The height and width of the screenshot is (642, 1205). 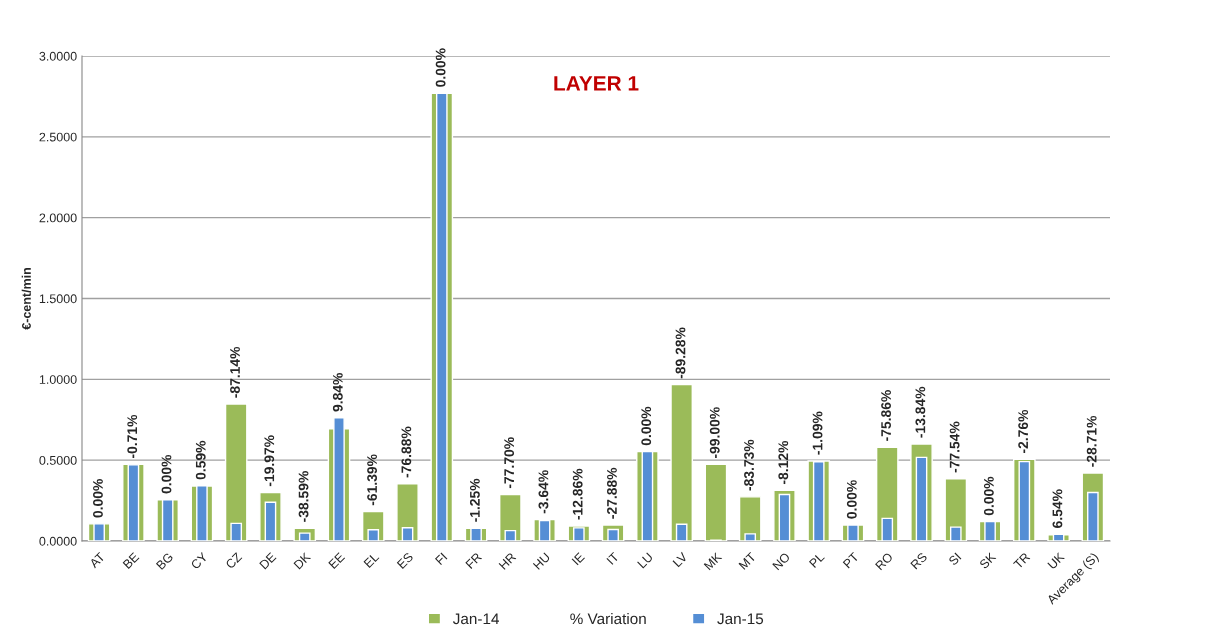 I want to click on x-tick-label: RS, so click(x=919, y=561).